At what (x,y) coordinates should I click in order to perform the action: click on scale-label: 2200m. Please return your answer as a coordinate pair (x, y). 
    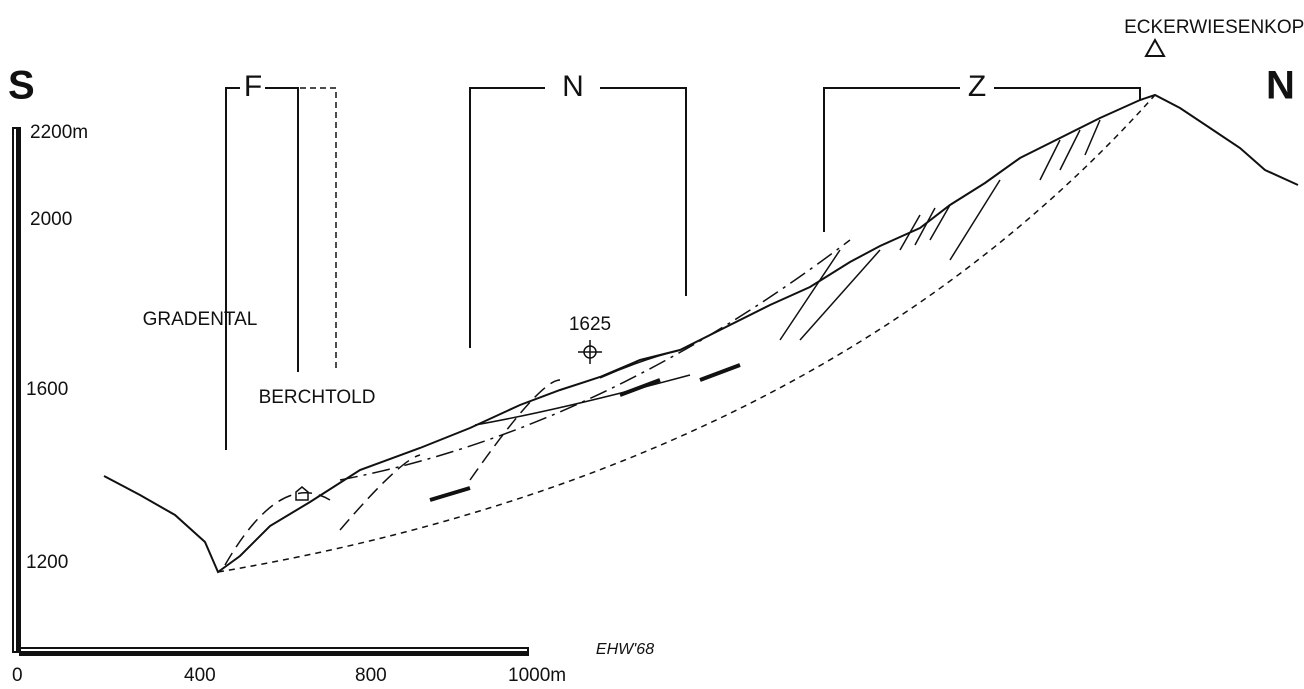
    Looking at the image, I should click on (59, 132).